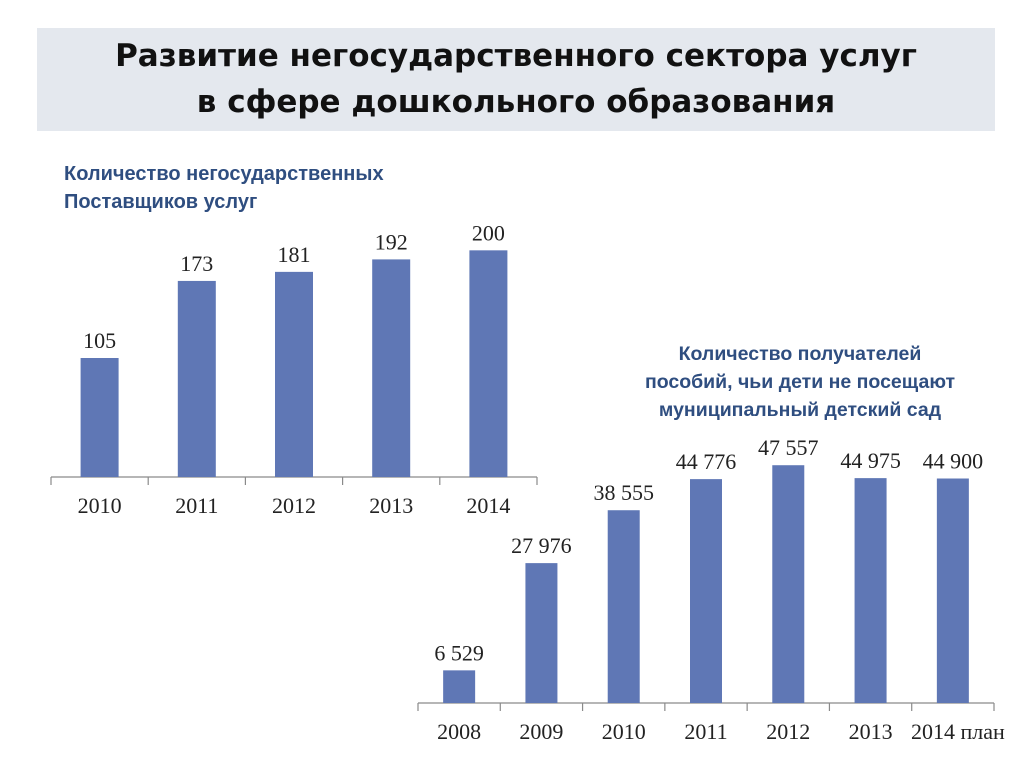 Image resolution: width=1024 pixels, height=768 pixels. Describe the element at coordinates (488, 505) in the screenshot. I see `x-tick-label: 2014` at that location.